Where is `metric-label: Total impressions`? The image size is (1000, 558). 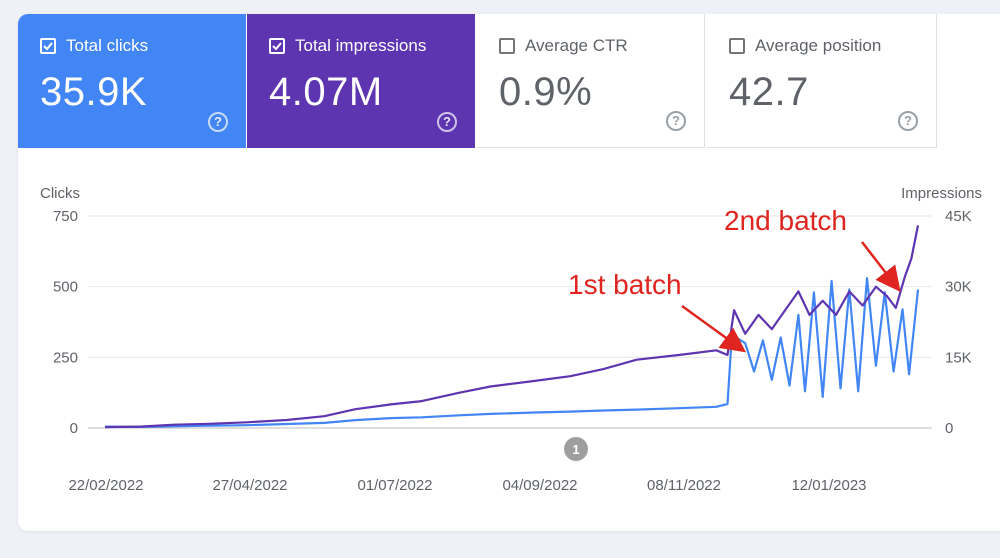
metric-label: Total impressions is located at coordinates (361, 45).